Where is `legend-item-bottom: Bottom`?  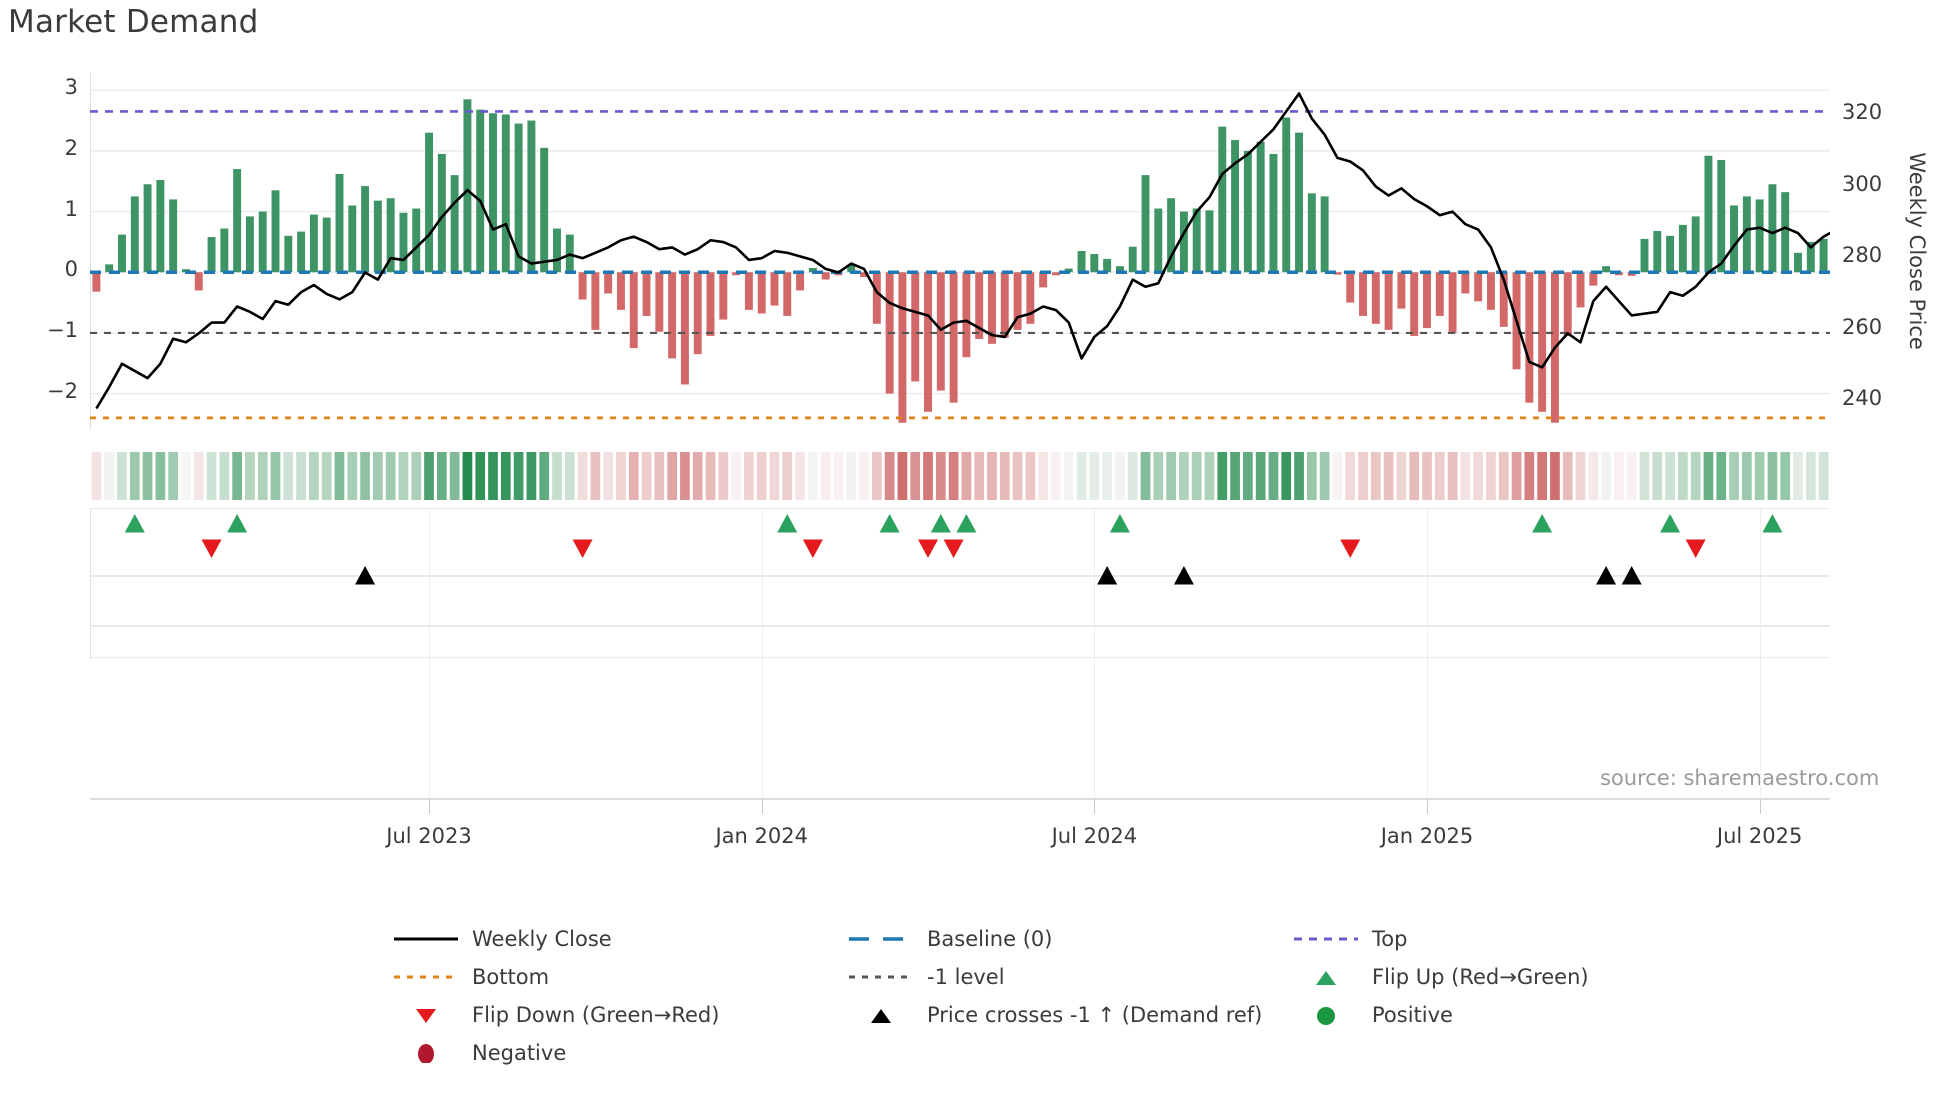 legend-item-bottom: Bottom is located at coordinates (607, 977).